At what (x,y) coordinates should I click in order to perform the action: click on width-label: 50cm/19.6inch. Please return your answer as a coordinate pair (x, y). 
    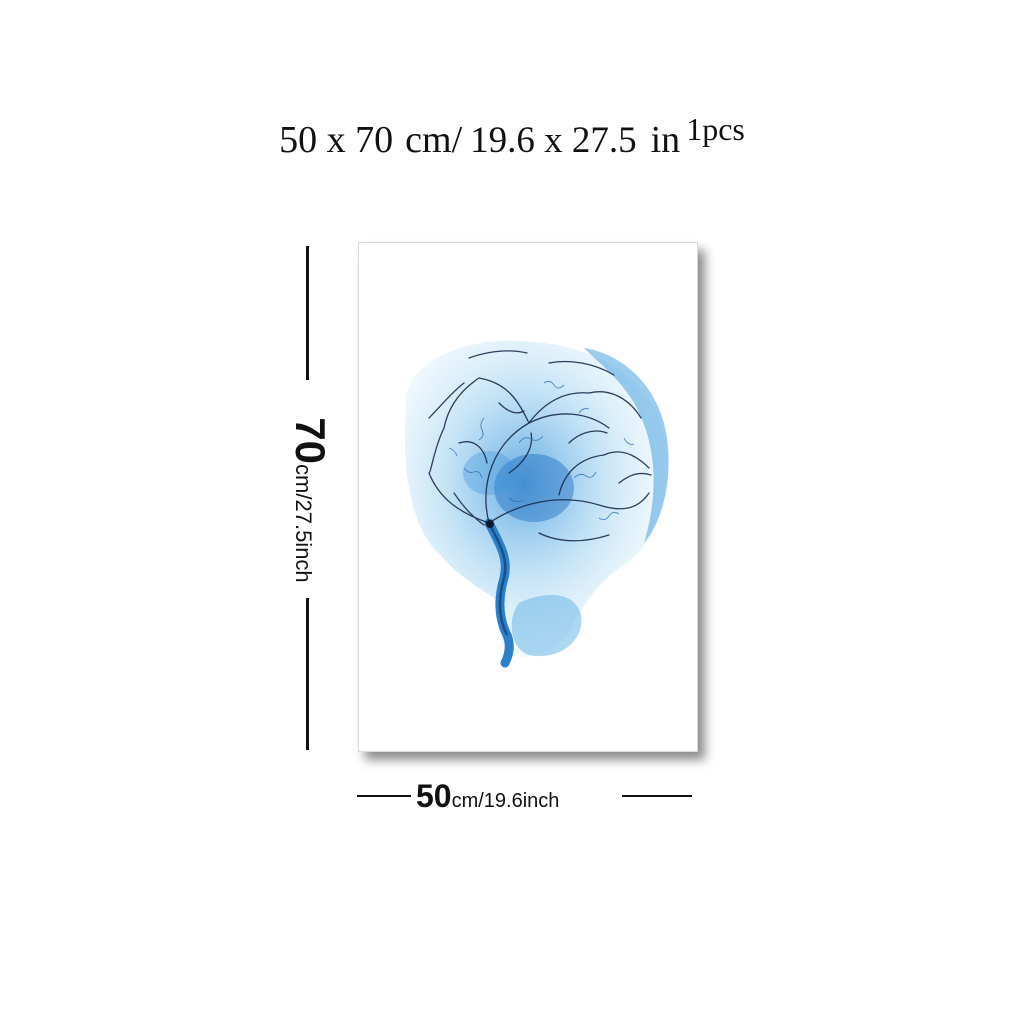
    Looking at the image, I should click on (487, 796).